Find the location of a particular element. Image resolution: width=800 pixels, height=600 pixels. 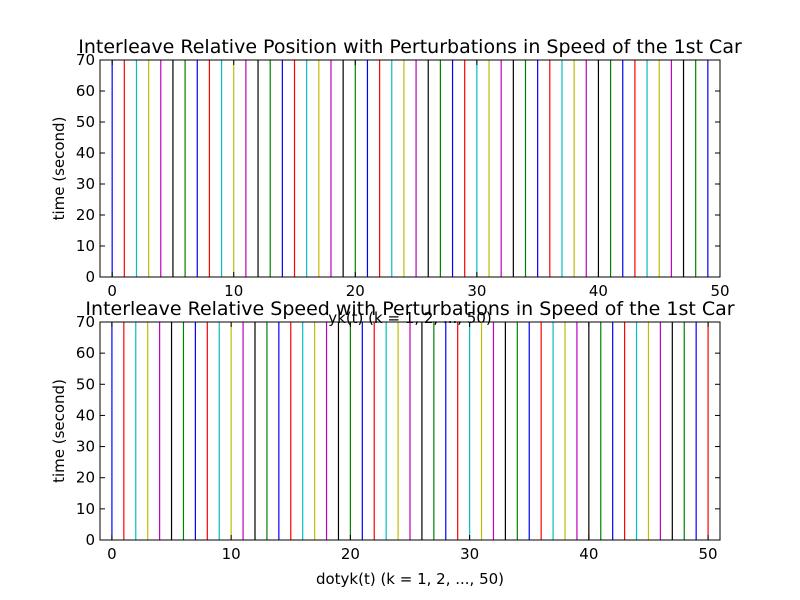

chart-bottom-y-axis-label: time (second) is located at coordinates (59, 431).